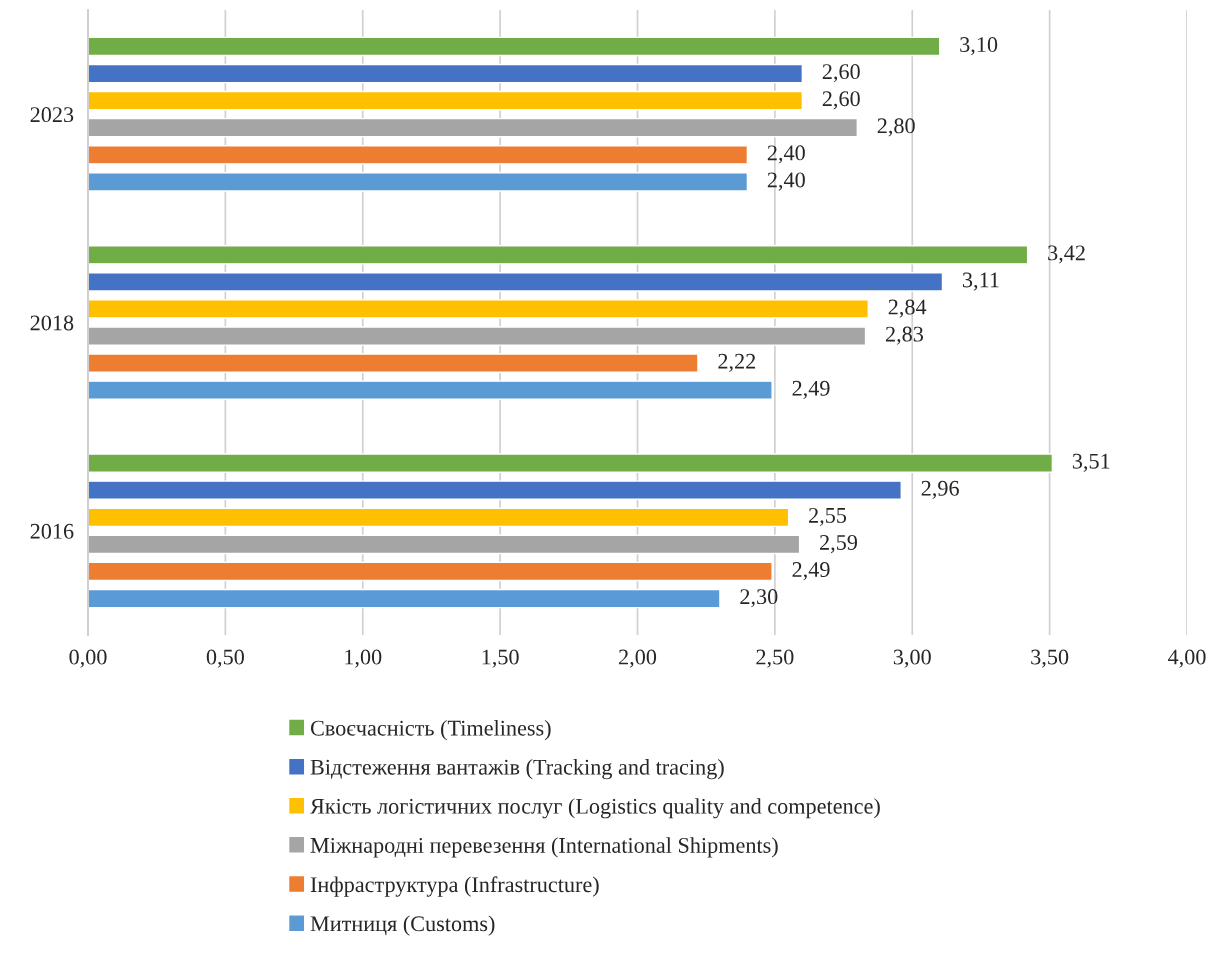 Image resolution: width=1228 pixels, height=961 pixels. I want to click on y-tick-label: 2023, so click(52, 115).